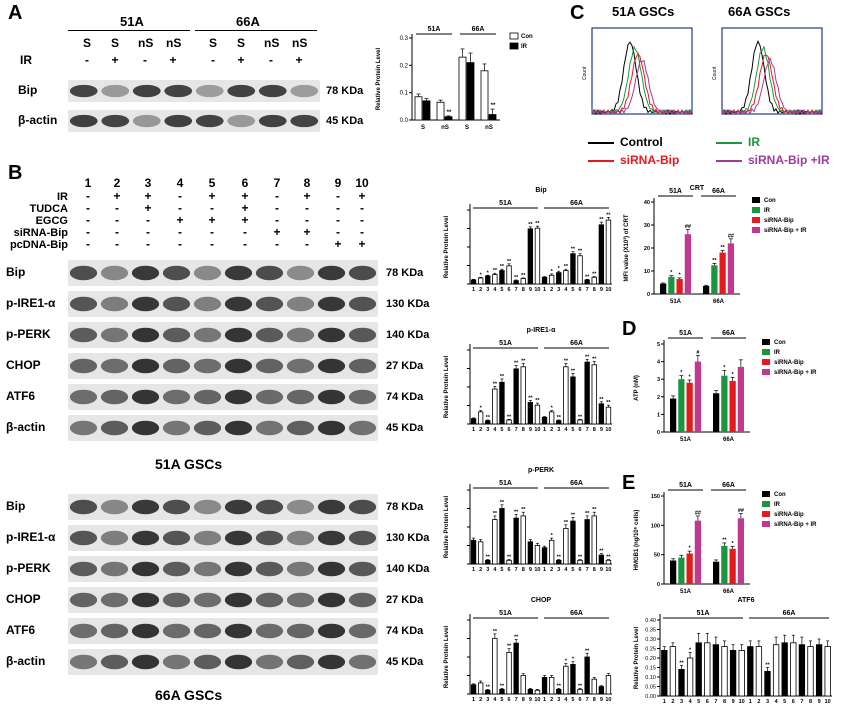 Image resolution: width=850 pixels, height=713 pixels. I want to click on band-kda: 78 KDa, so click(345, 91).